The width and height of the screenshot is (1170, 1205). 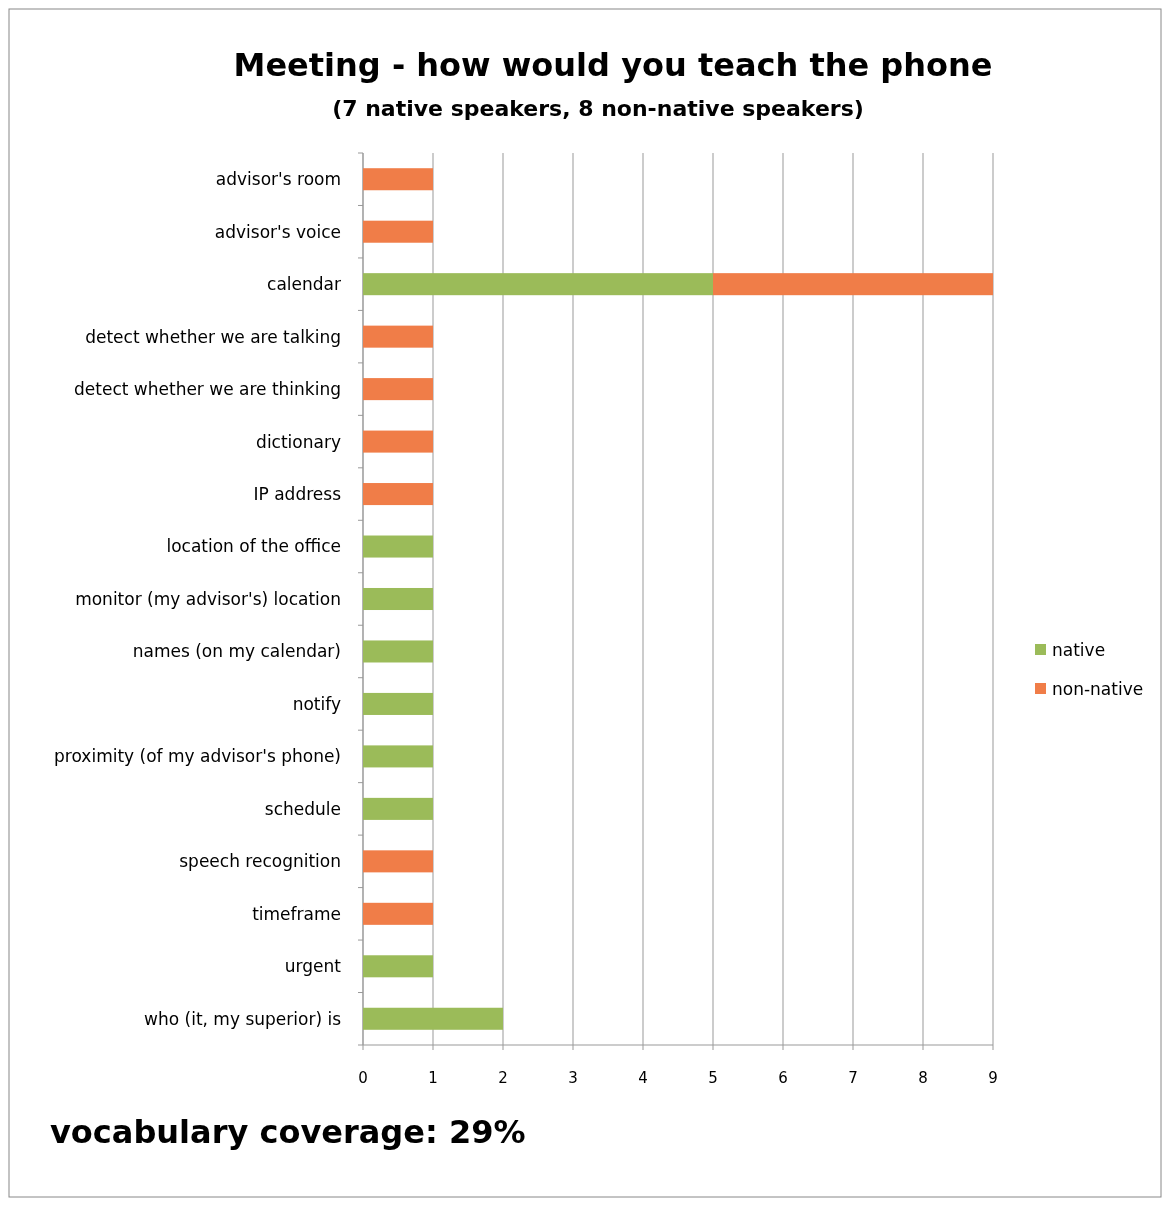 I want to click on y-tick-label: notify, so click(x=316, y=703).